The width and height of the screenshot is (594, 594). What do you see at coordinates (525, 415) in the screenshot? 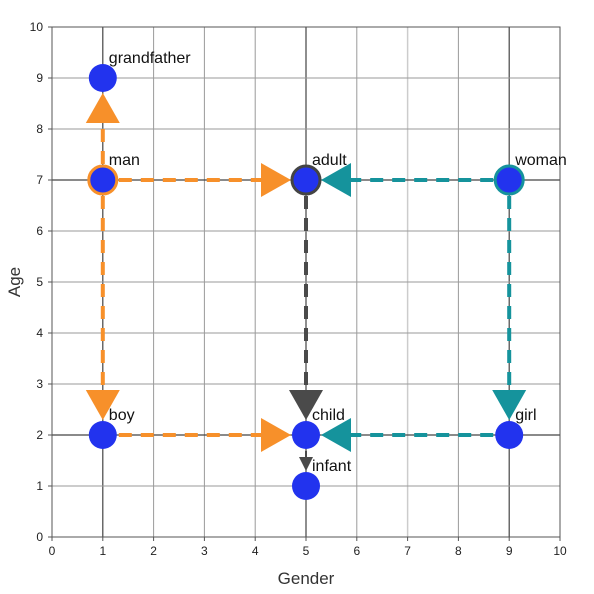
I see `point-label-girl: girl` at bounding box center [525, 415].